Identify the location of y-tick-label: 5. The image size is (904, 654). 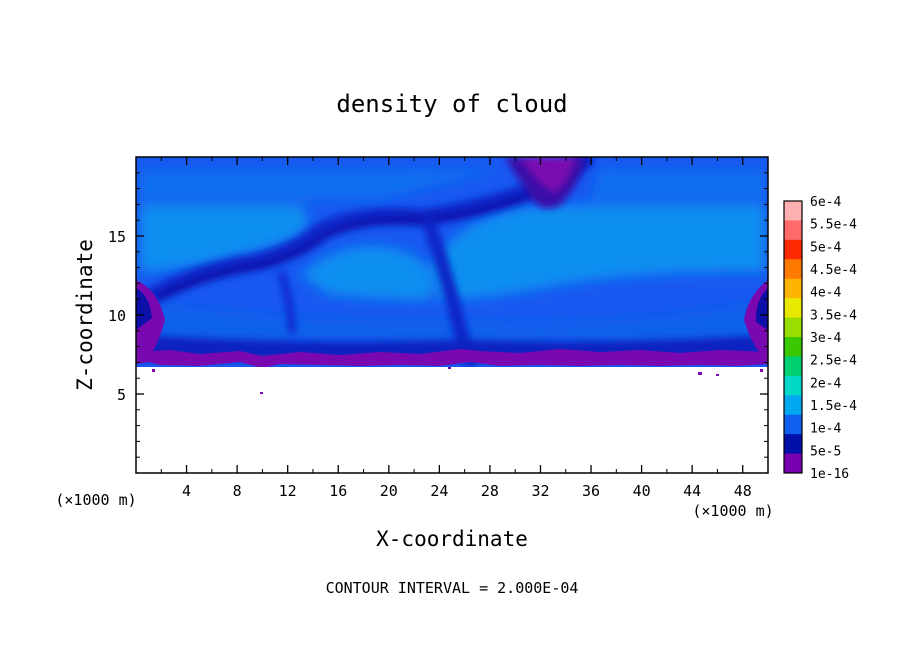
(121, 395).